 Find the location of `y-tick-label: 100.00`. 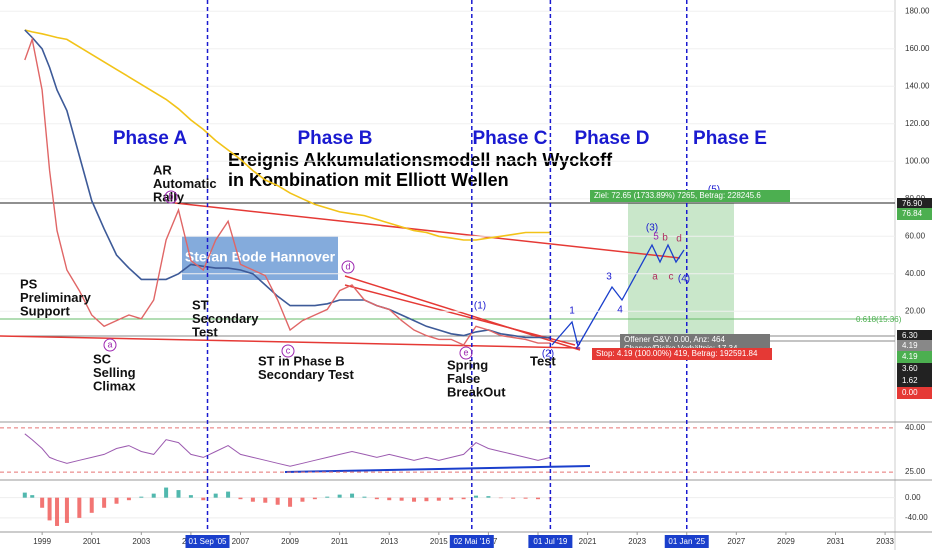

y-tick-label: 100.00 is located at coordinates (917, 160).